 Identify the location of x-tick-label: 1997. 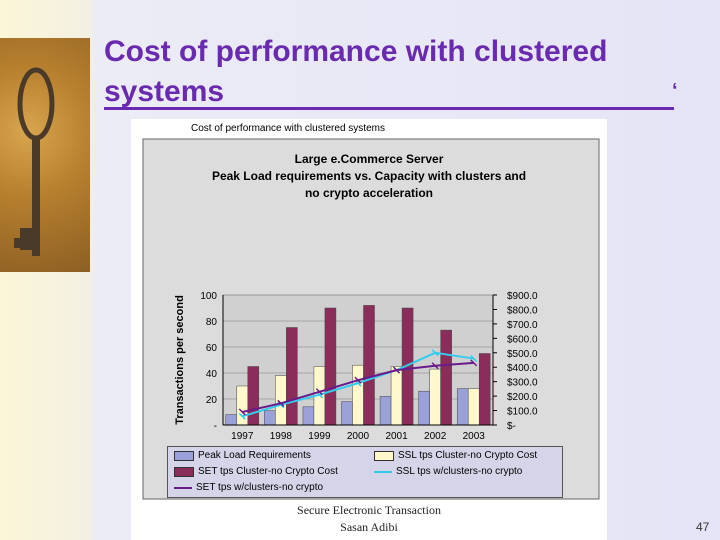
(242, 436).